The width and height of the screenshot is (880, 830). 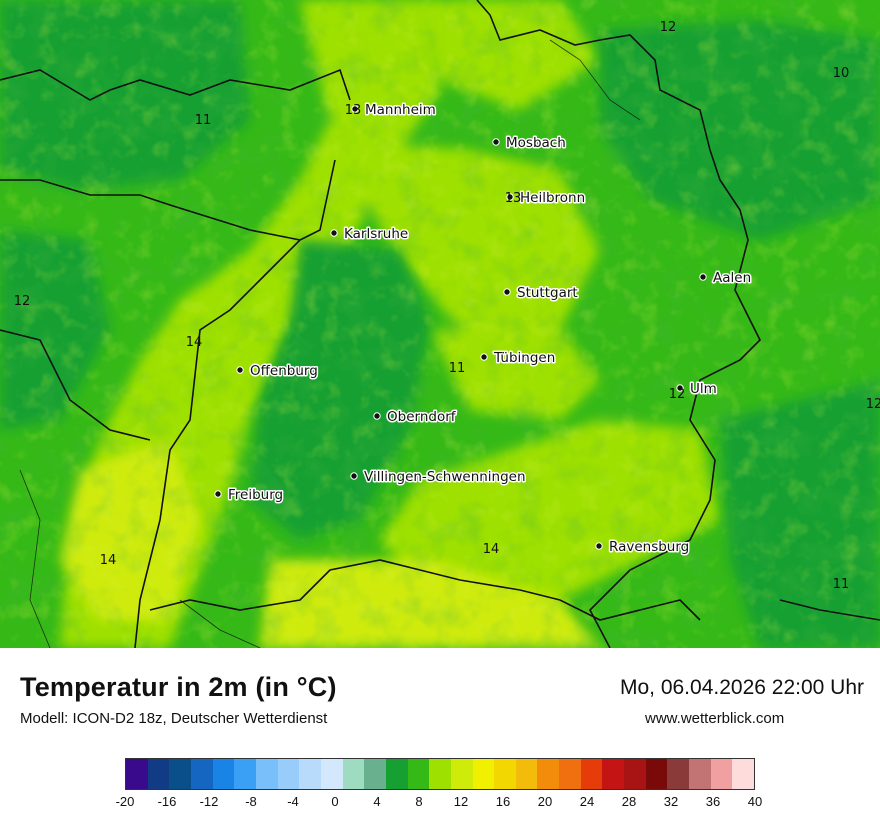 I want to click on city-label: Stuttgart, so click(x=547, y=293).